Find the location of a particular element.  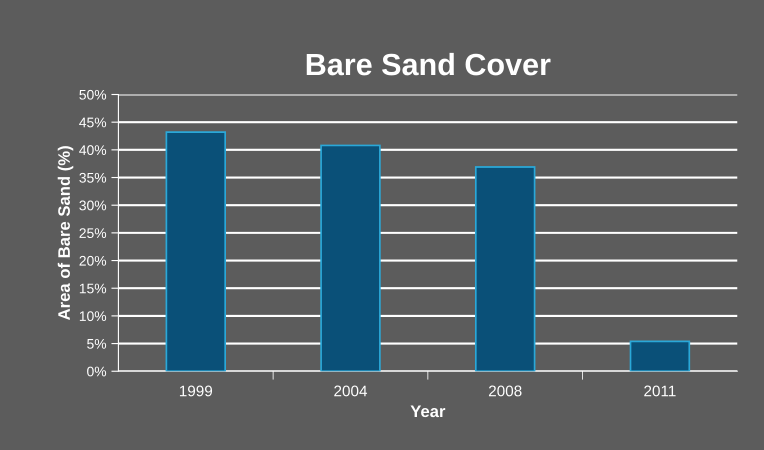

y-tick-label: 0% is located at coordinates (96, 371).